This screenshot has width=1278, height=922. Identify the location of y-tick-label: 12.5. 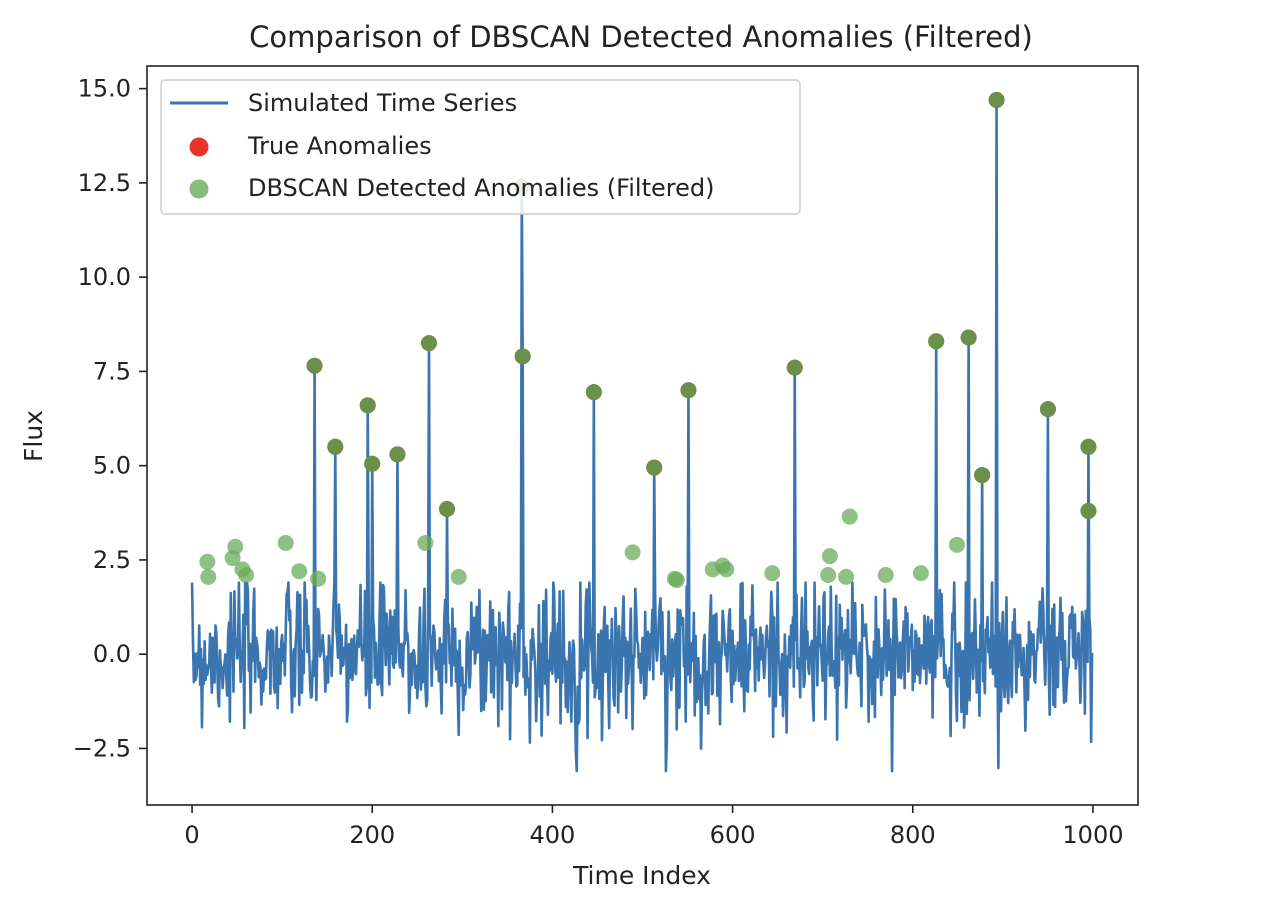
(104, 183).